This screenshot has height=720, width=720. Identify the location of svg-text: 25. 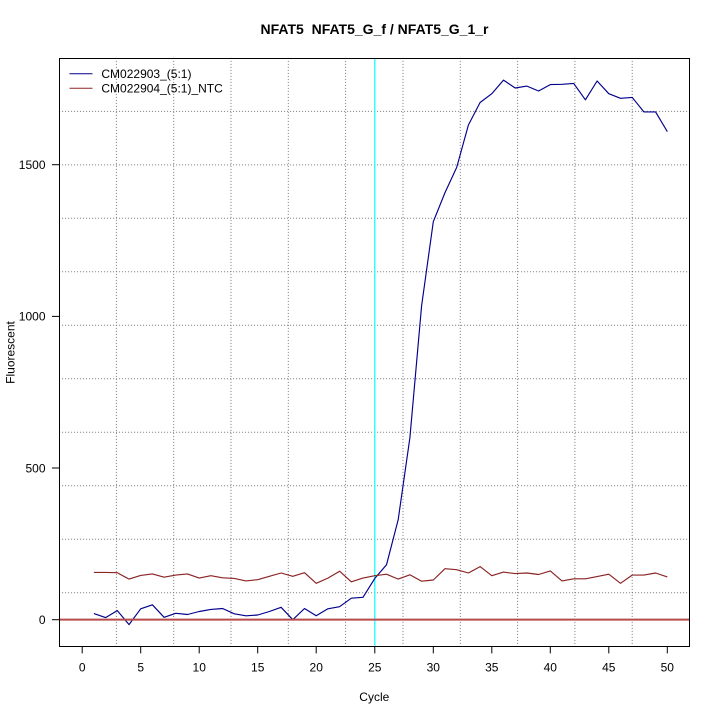
(375, 667).